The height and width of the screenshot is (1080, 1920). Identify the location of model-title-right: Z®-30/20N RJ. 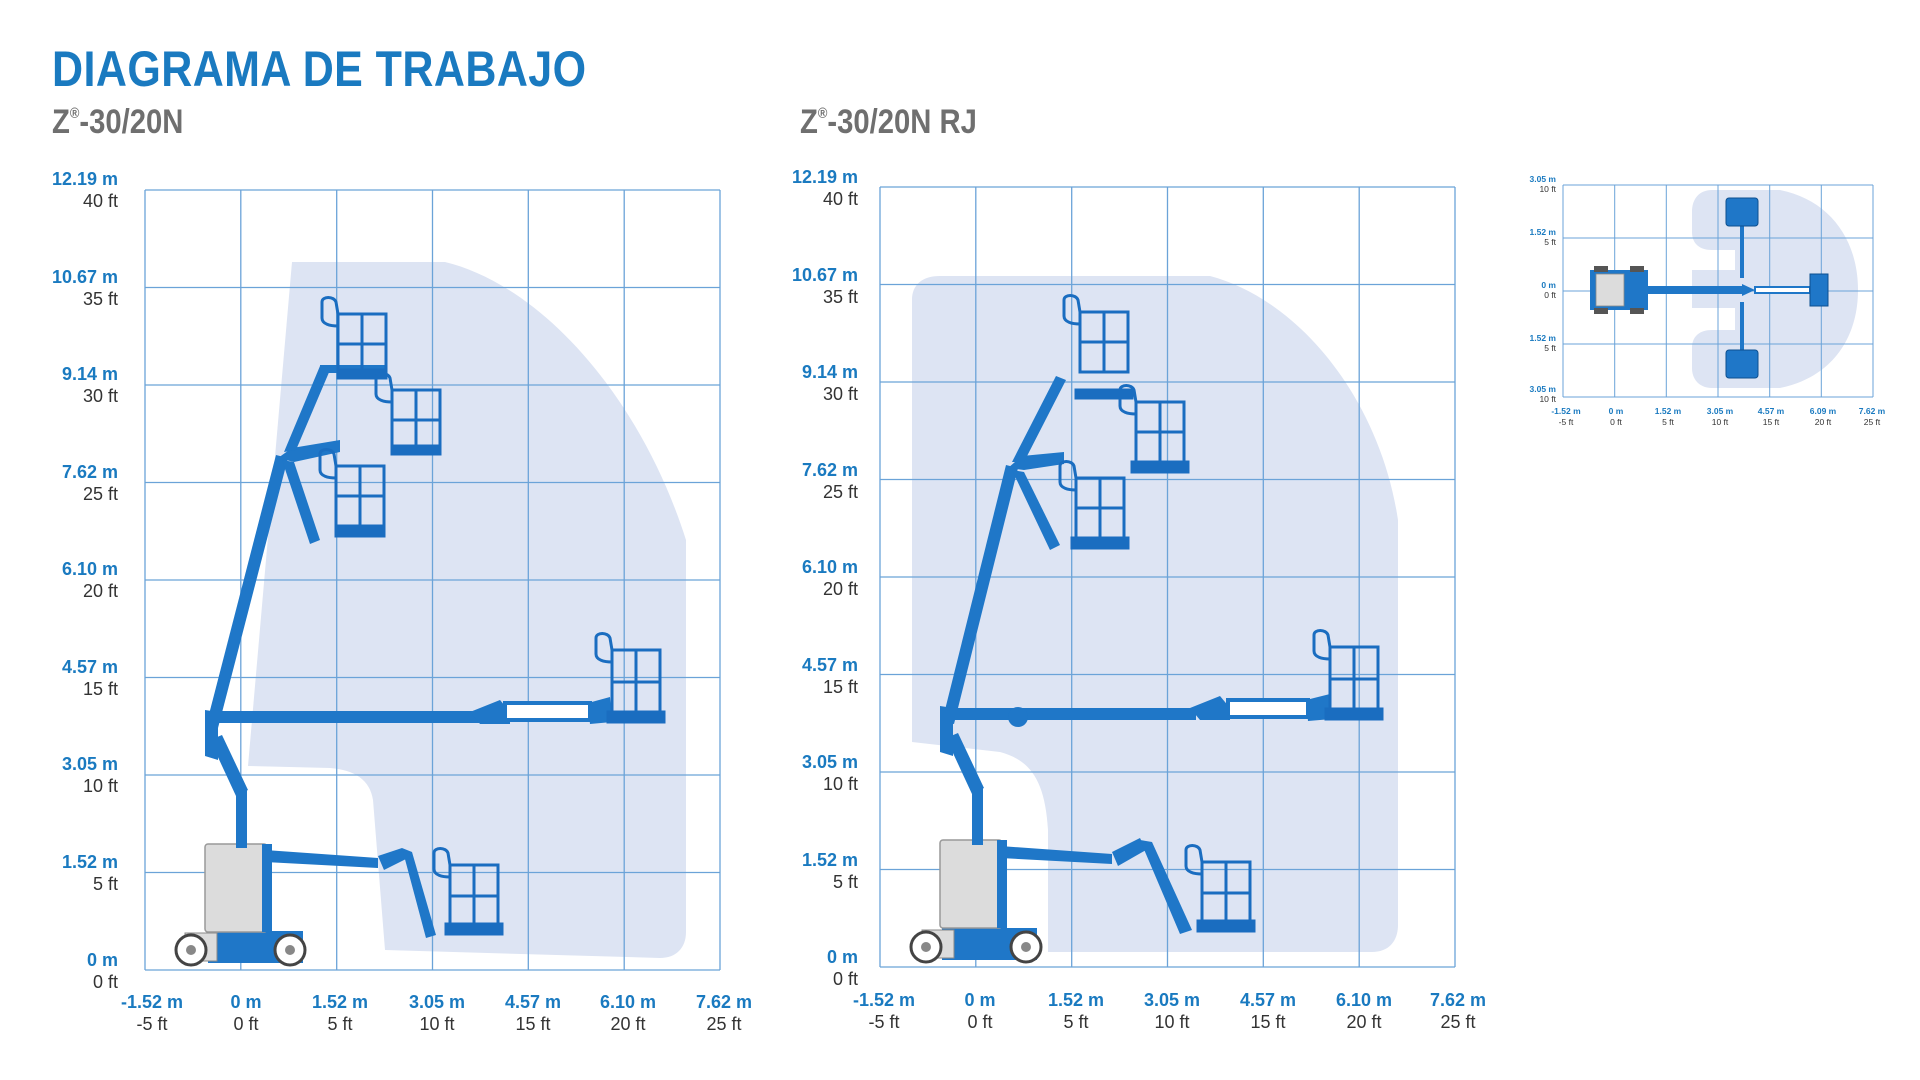
(888, 122).